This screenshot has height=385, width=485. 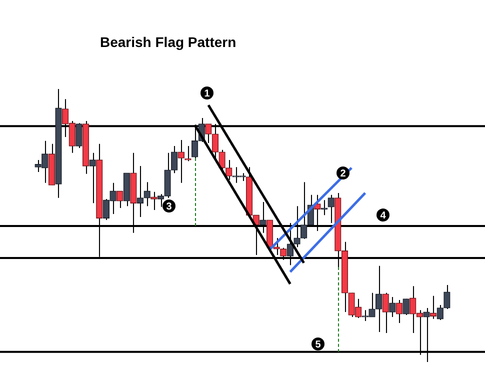 What do you see at coordinates (318, 344) in the screenshot?
I see `annotation: 5` at bounding box center [318, 344].